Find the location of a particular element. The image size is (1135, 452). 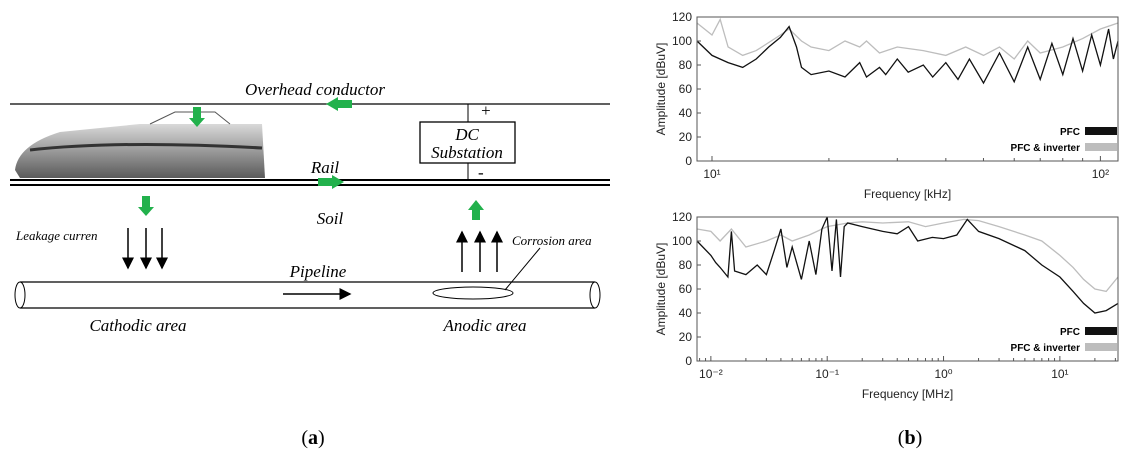

x-axis-label: Frequency [kHz] is located at coordinates (907, 194).